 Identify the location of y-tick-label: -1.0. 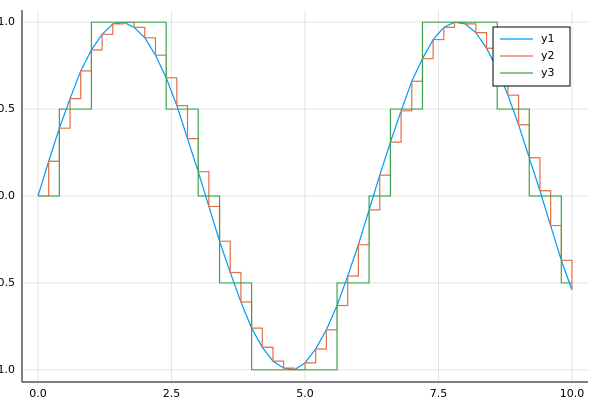
(7, 369).